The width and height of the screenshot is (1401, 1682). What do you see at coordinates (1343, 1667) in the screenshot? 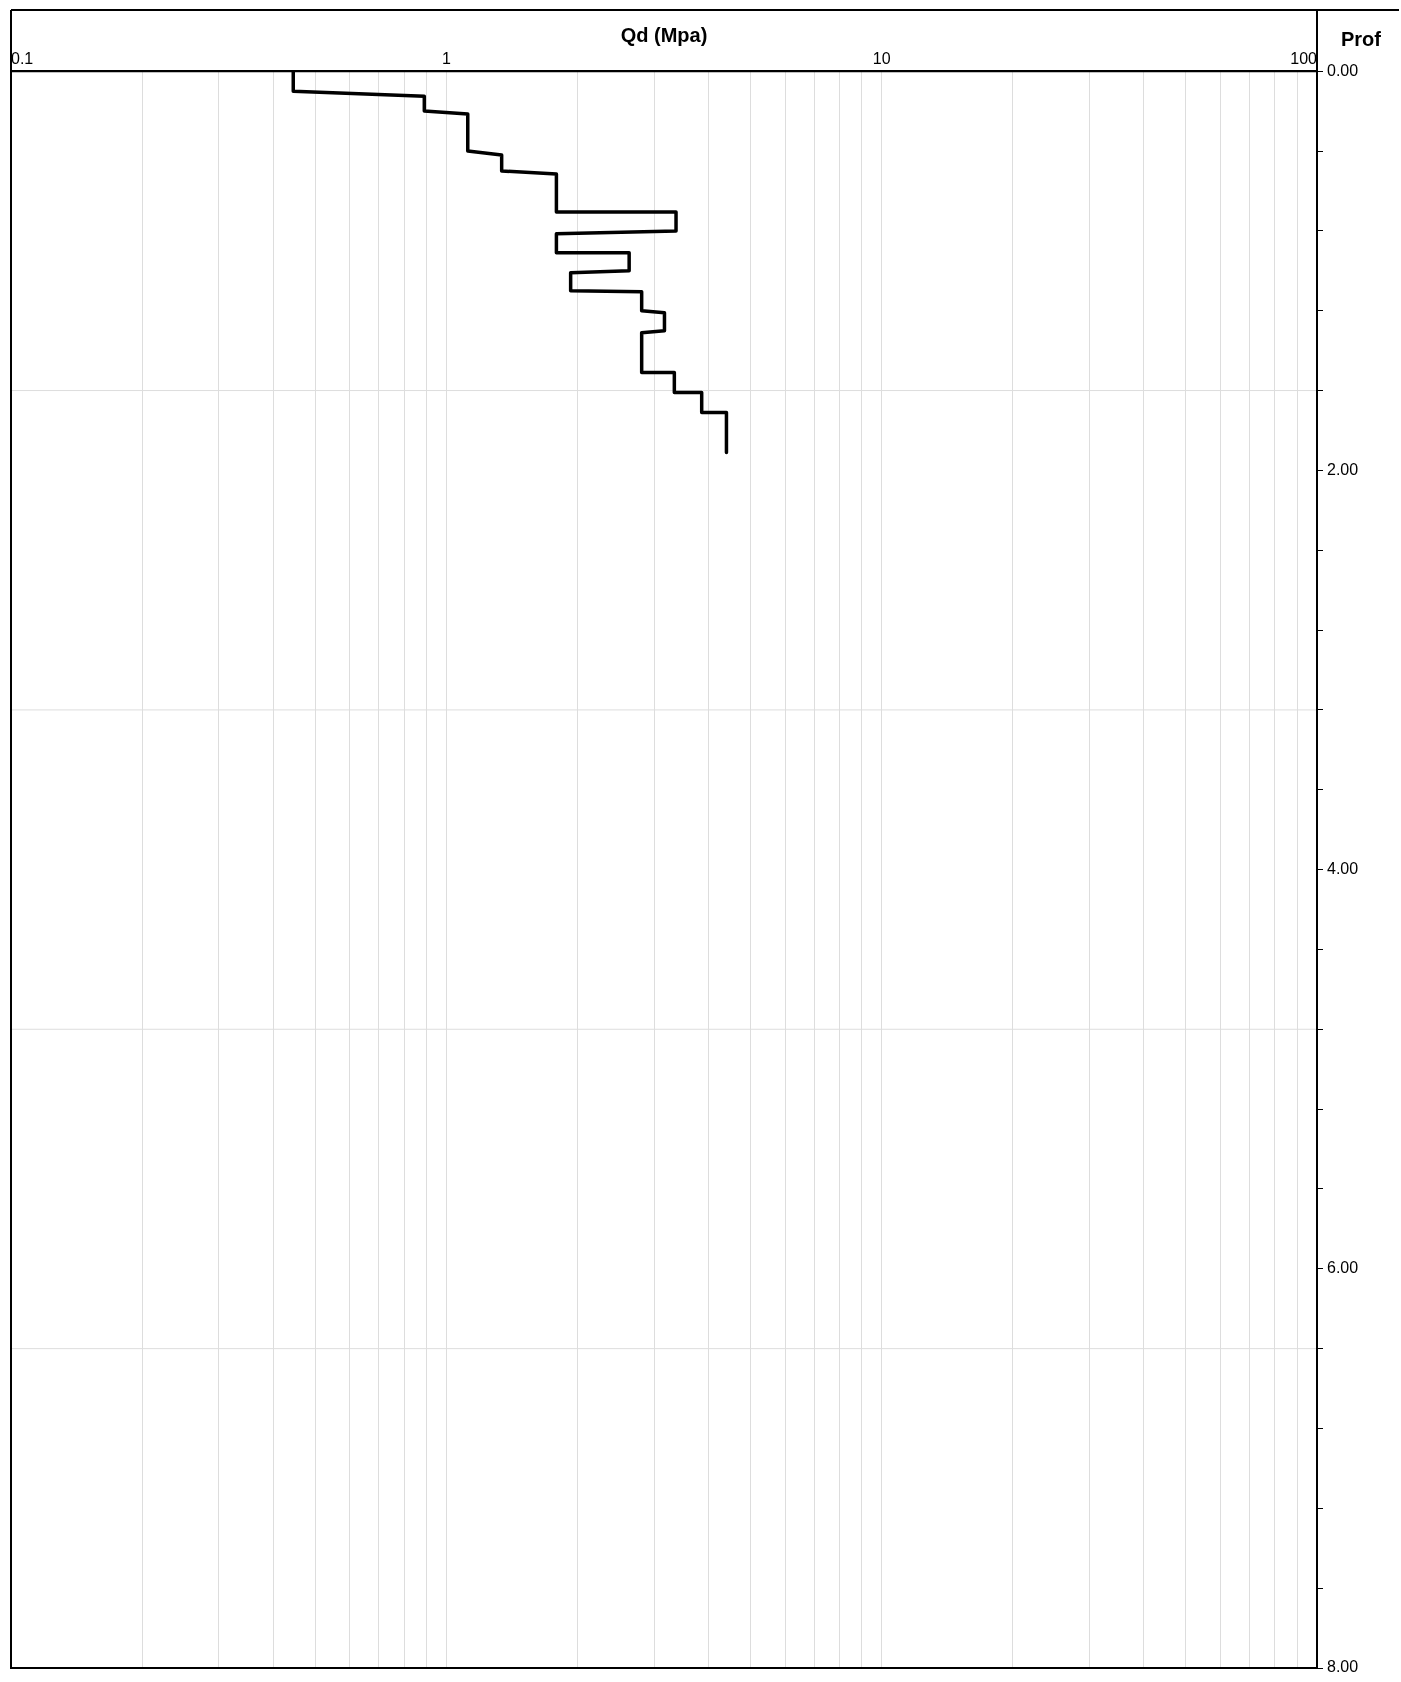
I see `y-tick-label: 8.00` at bounding box center [1343, 1667].